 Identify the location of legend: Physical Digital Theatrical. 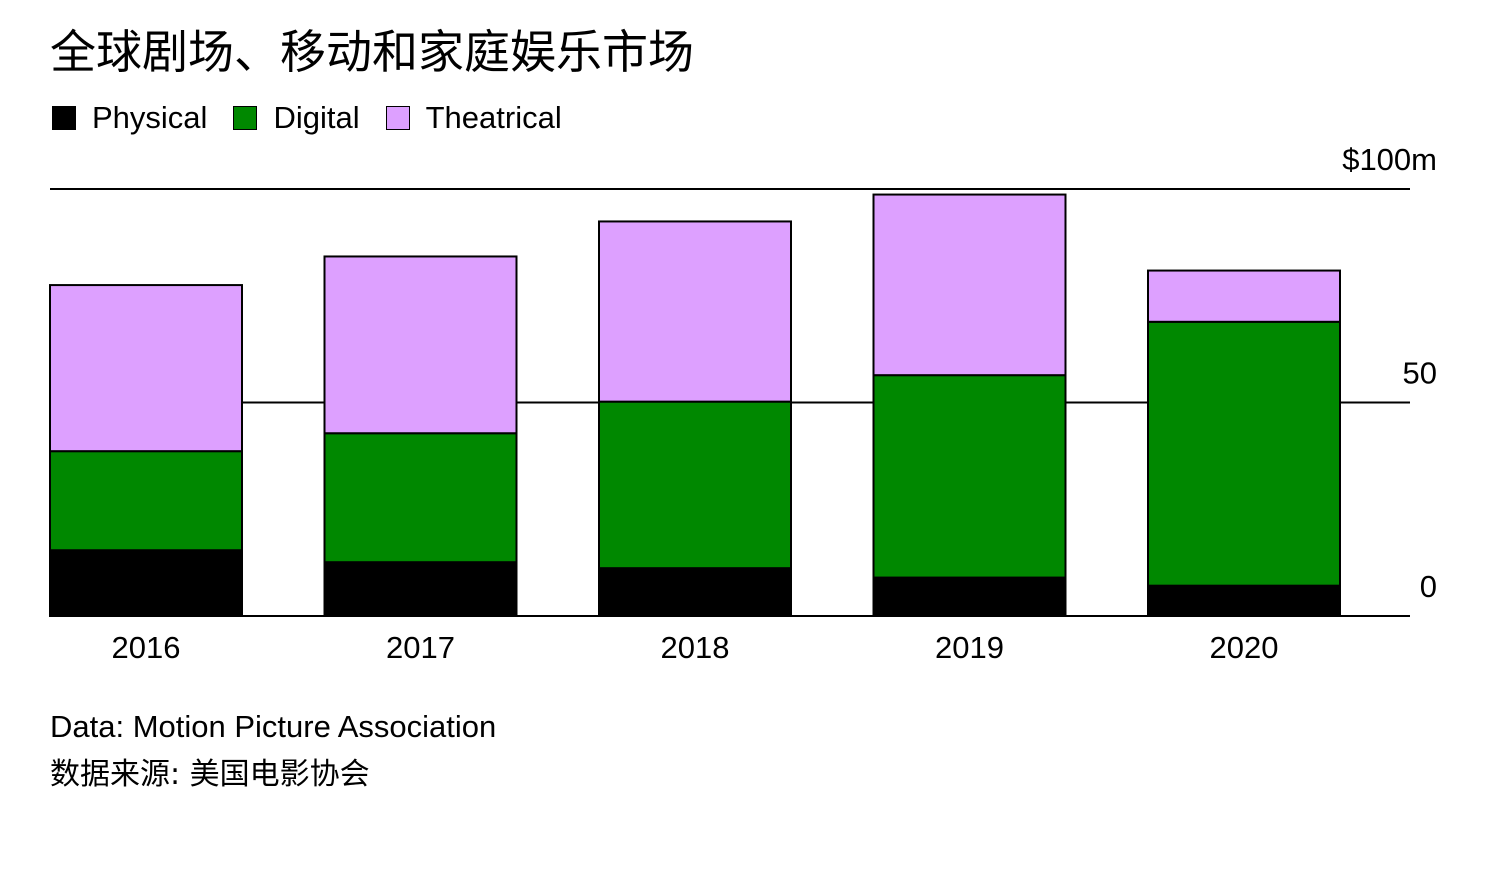
(320, 118).